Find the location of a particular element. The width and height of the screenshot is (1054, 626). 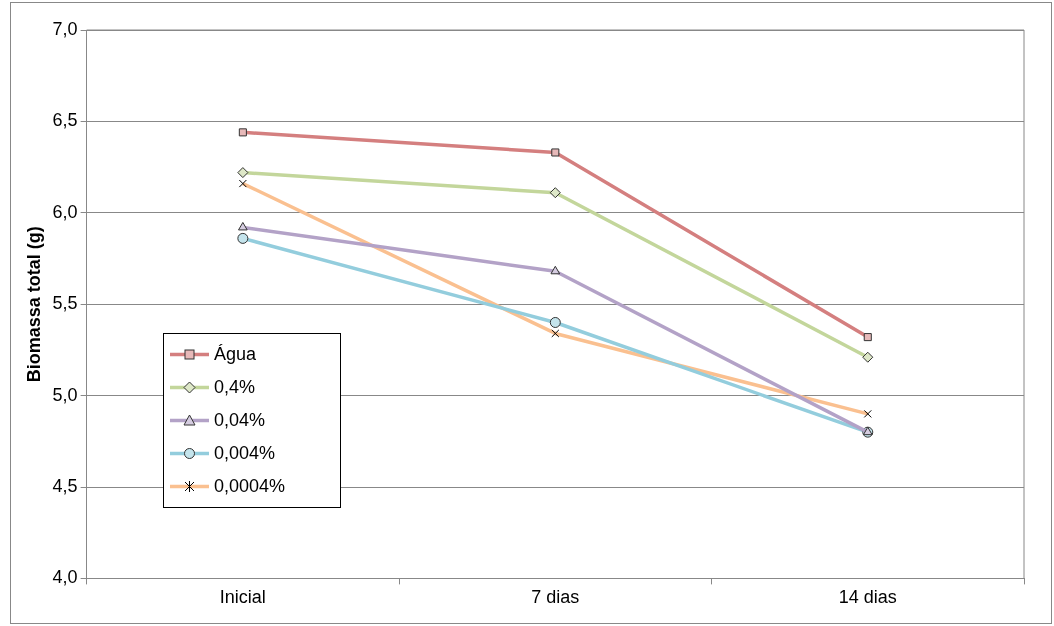

y-tick-label: 5,0 is located at coordinates (65, 394).